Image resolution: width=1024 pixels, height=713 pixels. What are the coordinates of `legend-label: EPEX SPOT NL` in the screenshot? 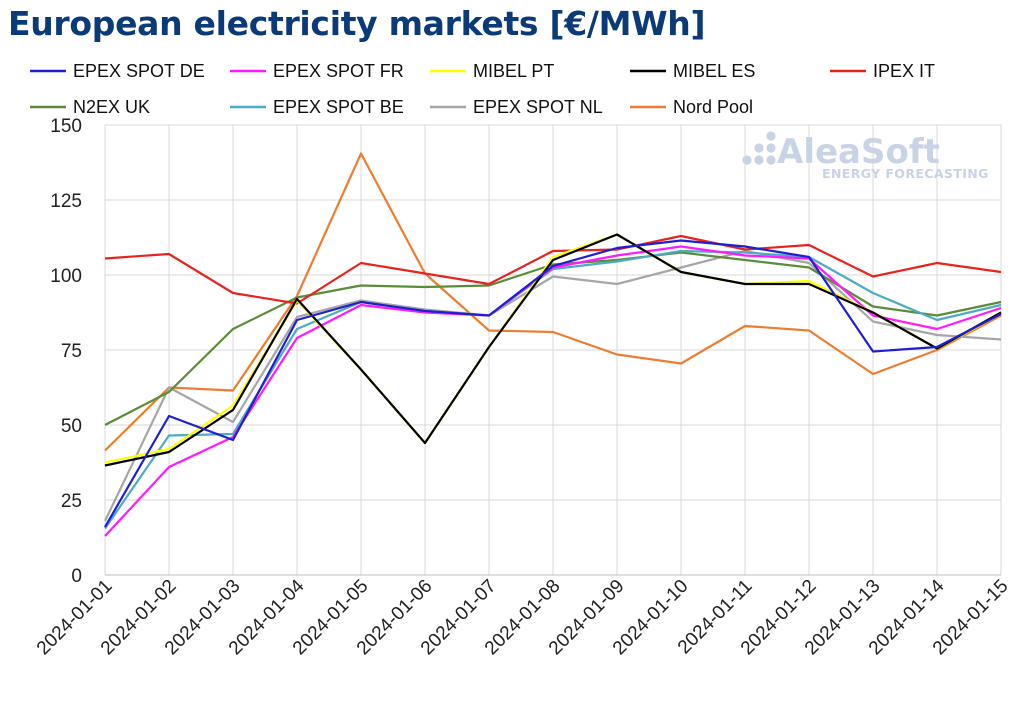 It's located at (538, 107).